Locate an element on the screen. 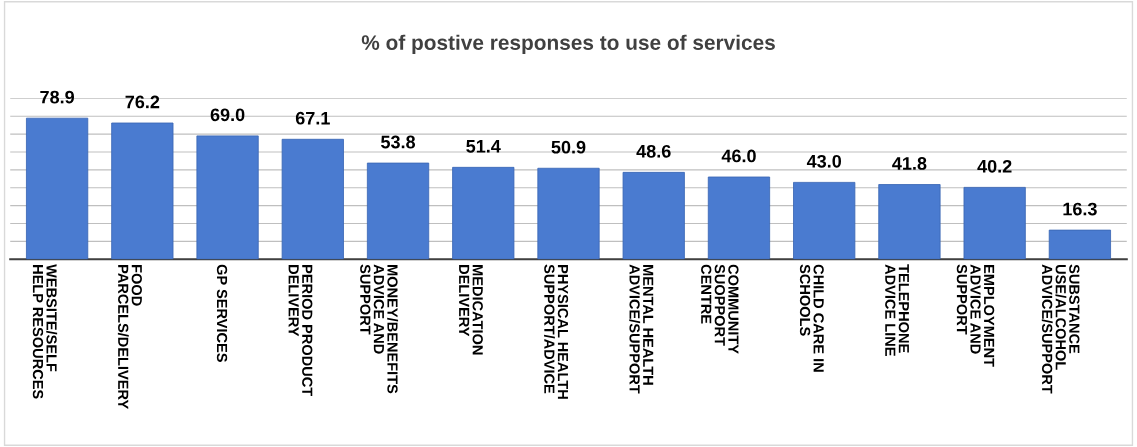 This screenshot has height=447, width=1137. data-label: 48.6 is located at coordinates (653, 151).